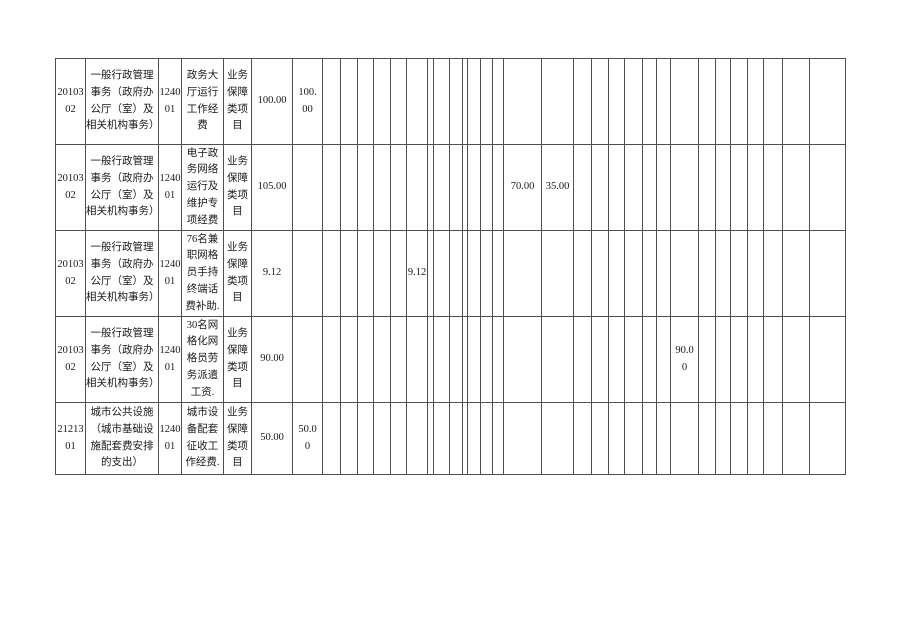 Image resolution: width=898 pixels, height=635 pixels. Describe the element at coordinates (122, 187) in the screenshot. I see `function-name-cell: 一般行政管理事务（政府办公厅（室）及相关机构事务）` at that location.